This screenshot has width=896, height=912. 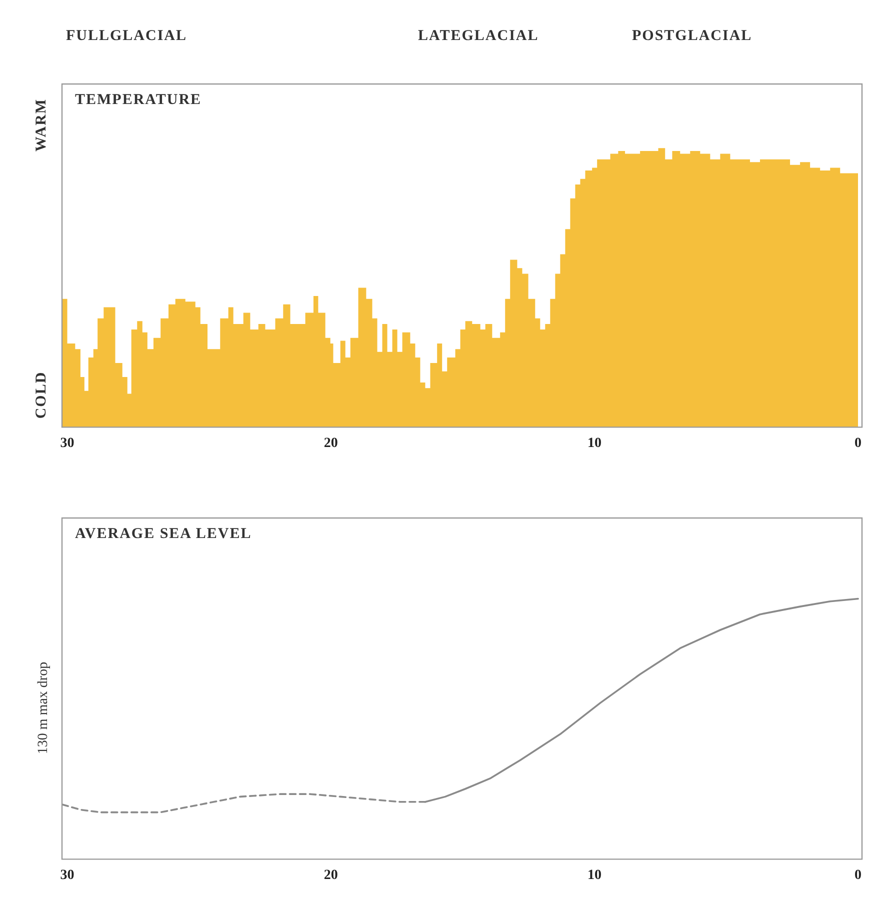 What do you see at coordinates (127, 36) in the screenshot?
I see `text: FULLGLACIAL` at bounding box center [127, 36].